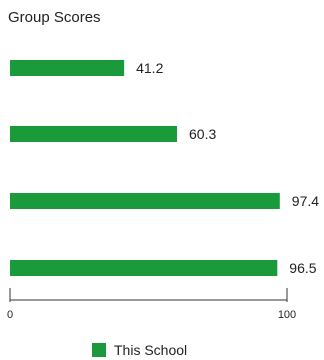 The image size is (324, 360). Describe the element at coordinates (149, 68) in the screenshot. I see `bar-value-label-0: 41.2` at that location.